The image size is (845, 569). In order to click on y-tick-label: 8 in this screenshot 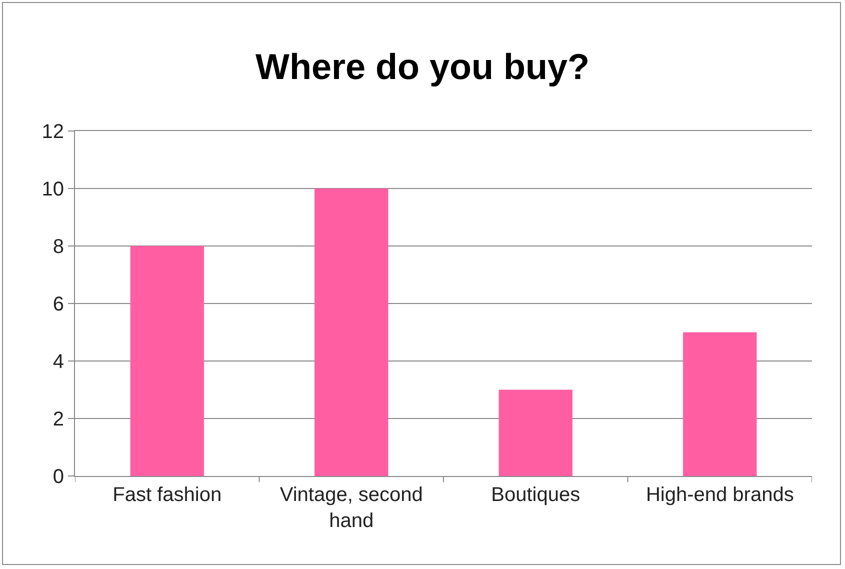, I will do `click(58, 247)`.